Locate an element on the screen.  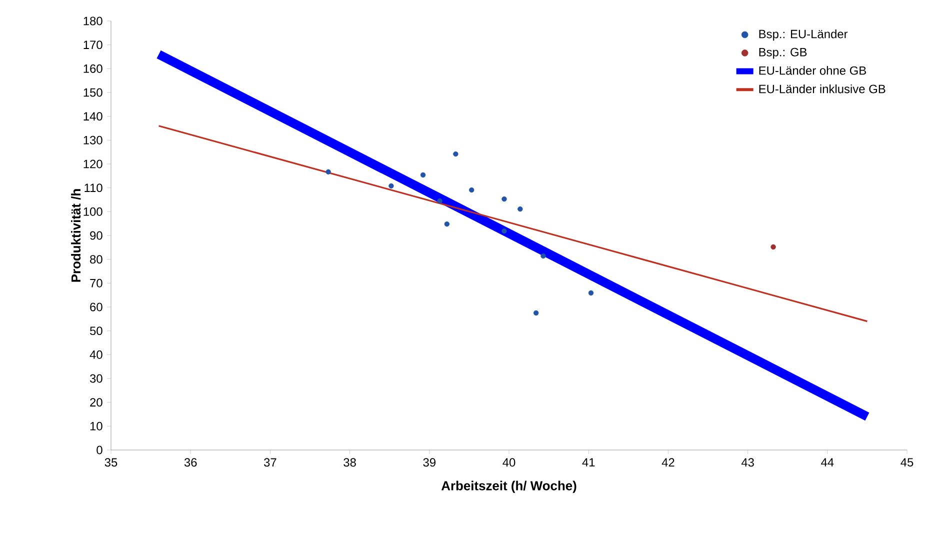
x-axis-title: Arbeitszeit (h/ Woche) is located at coordinates (508, 486).